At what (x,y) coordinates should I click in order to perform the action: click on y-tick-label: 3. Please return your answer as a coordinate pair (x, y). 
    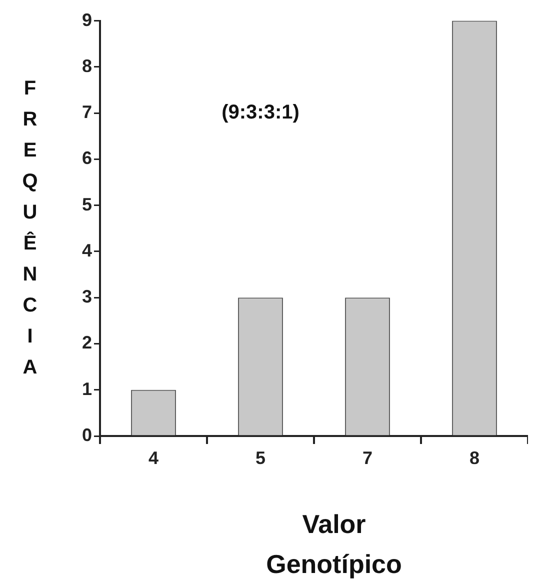
    Looking at the image, I should click on (87, 296).